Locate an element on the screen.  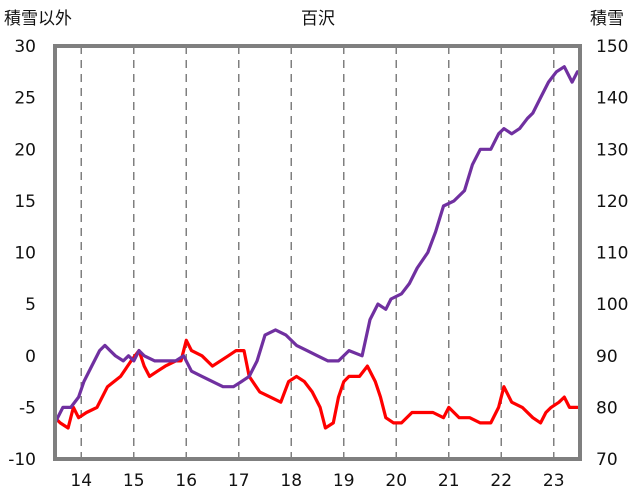
left-y-tick-label: -5 is located at coordinates (27, 408).